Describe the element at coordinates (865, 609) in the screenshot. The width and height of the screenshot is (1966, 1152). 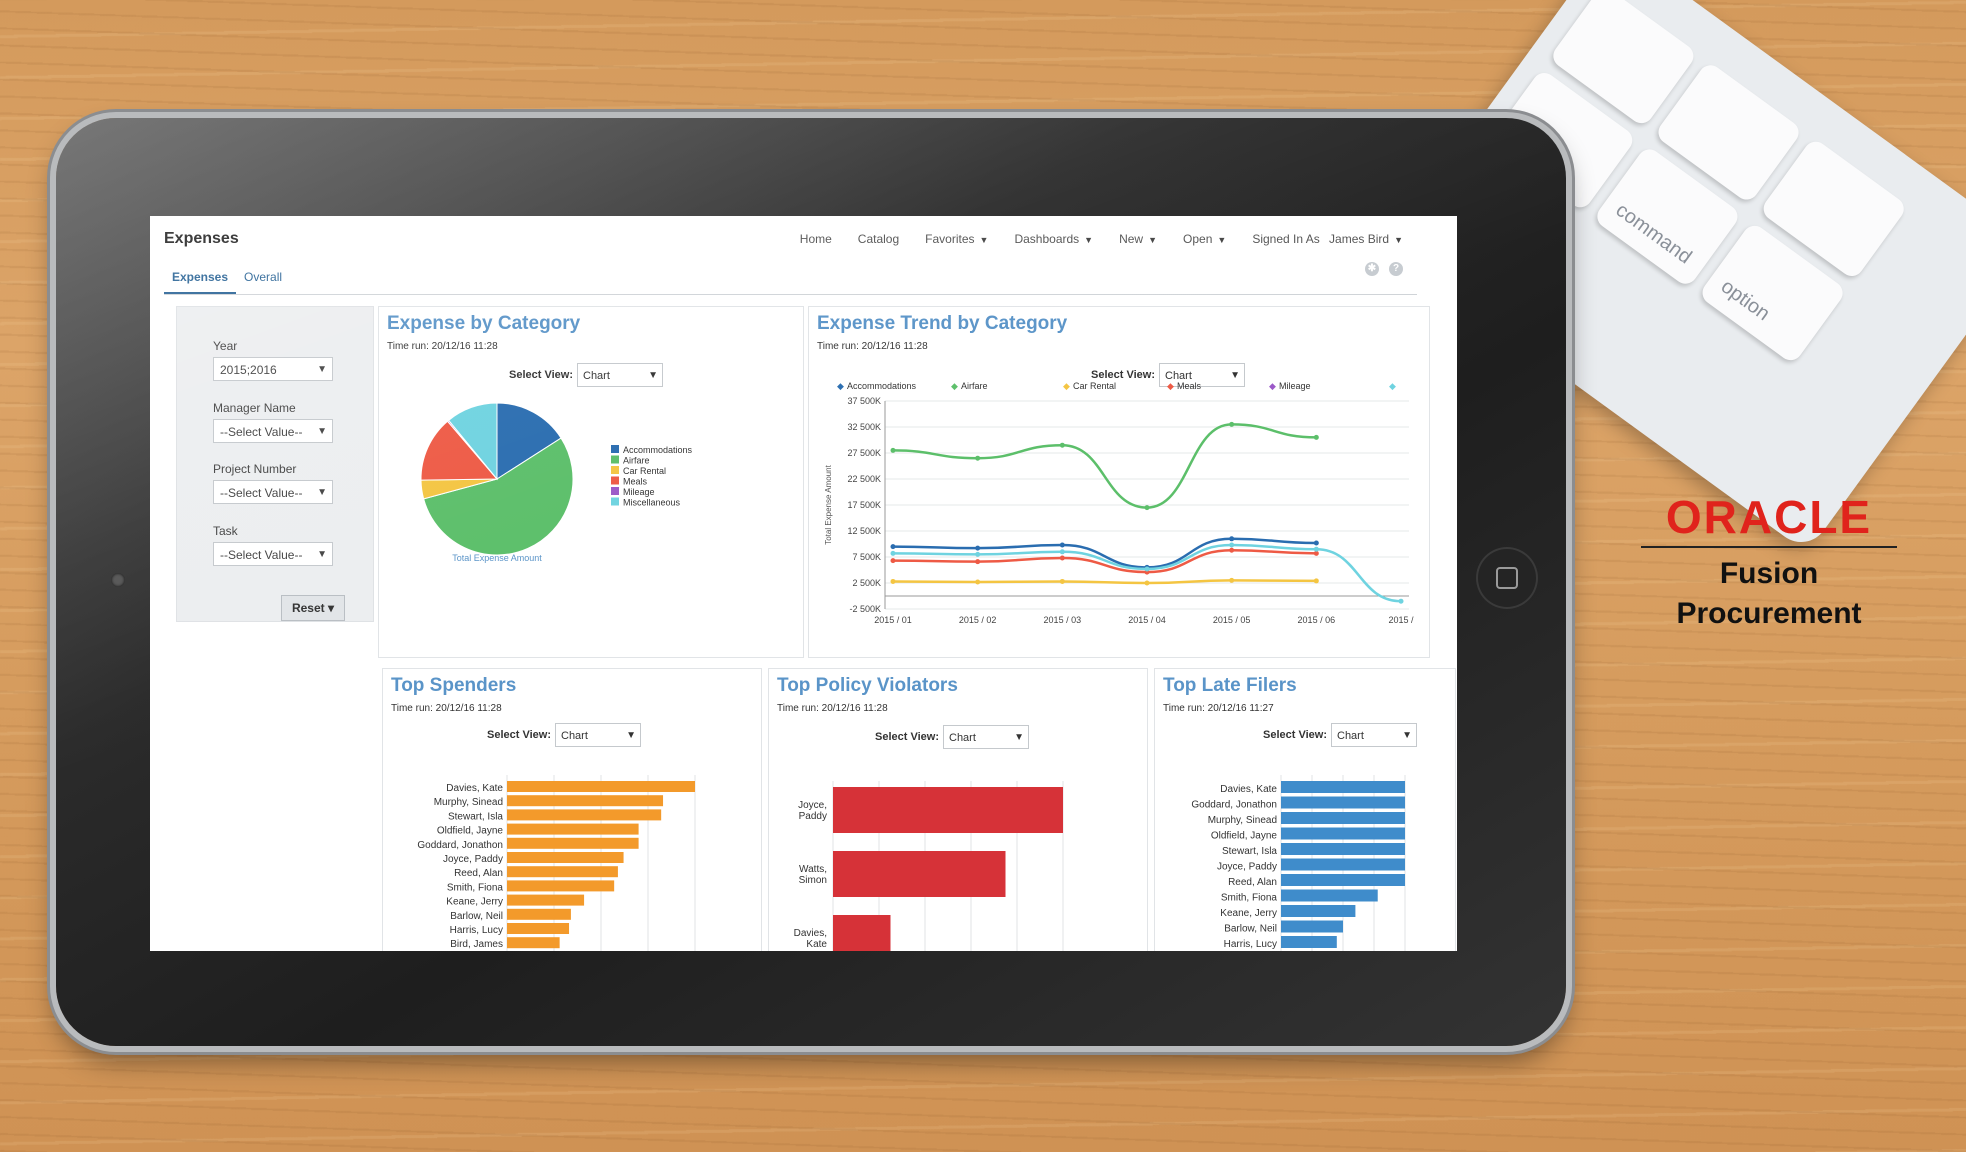
I see `y-tick-label: -2 500K` at that location.